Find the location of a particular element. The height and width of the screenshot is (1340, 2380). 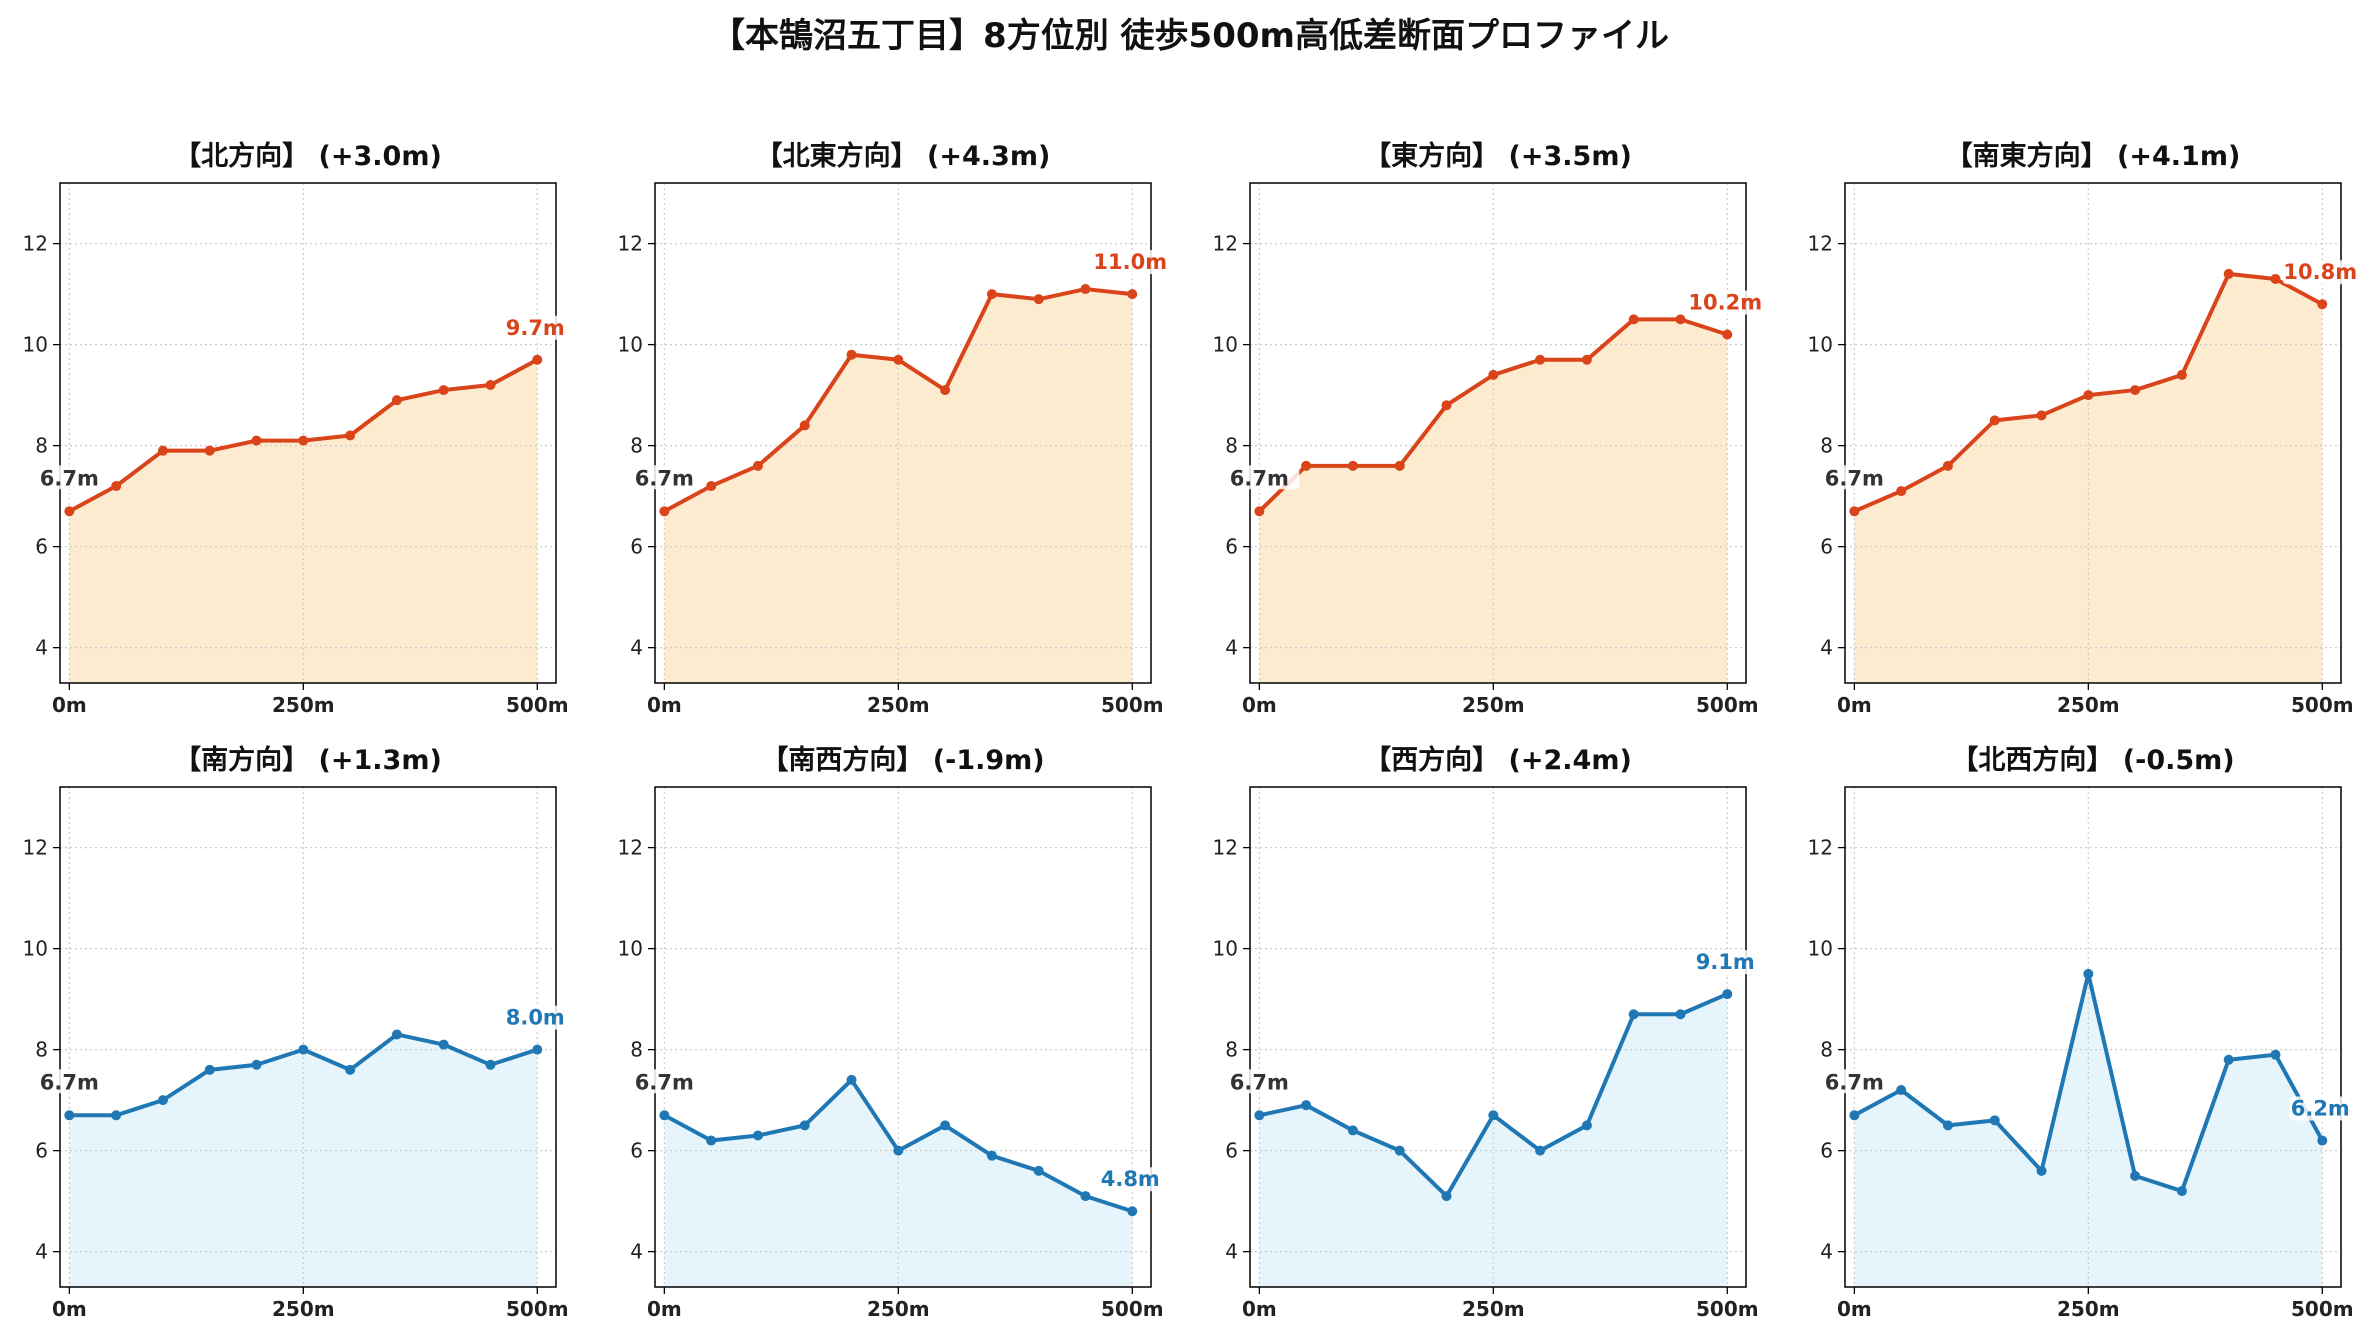

panel-2: 4 6 8 10 12 0m 250m 500m 【北東方向】 (+4.3m) 6.7m 11.0m is located at coordinates (893, 428).